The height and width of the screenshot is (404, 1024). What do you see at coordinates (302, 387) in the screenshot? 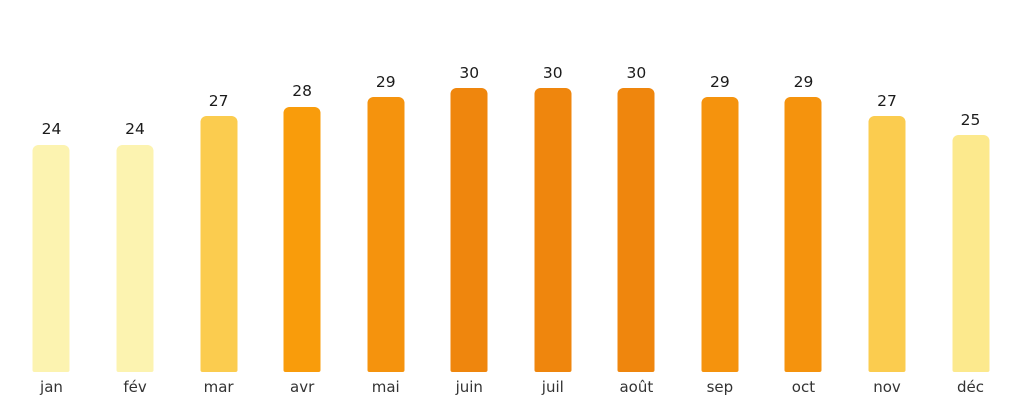
I see `bar-month-label: avr` at bounding box center [302, 387].